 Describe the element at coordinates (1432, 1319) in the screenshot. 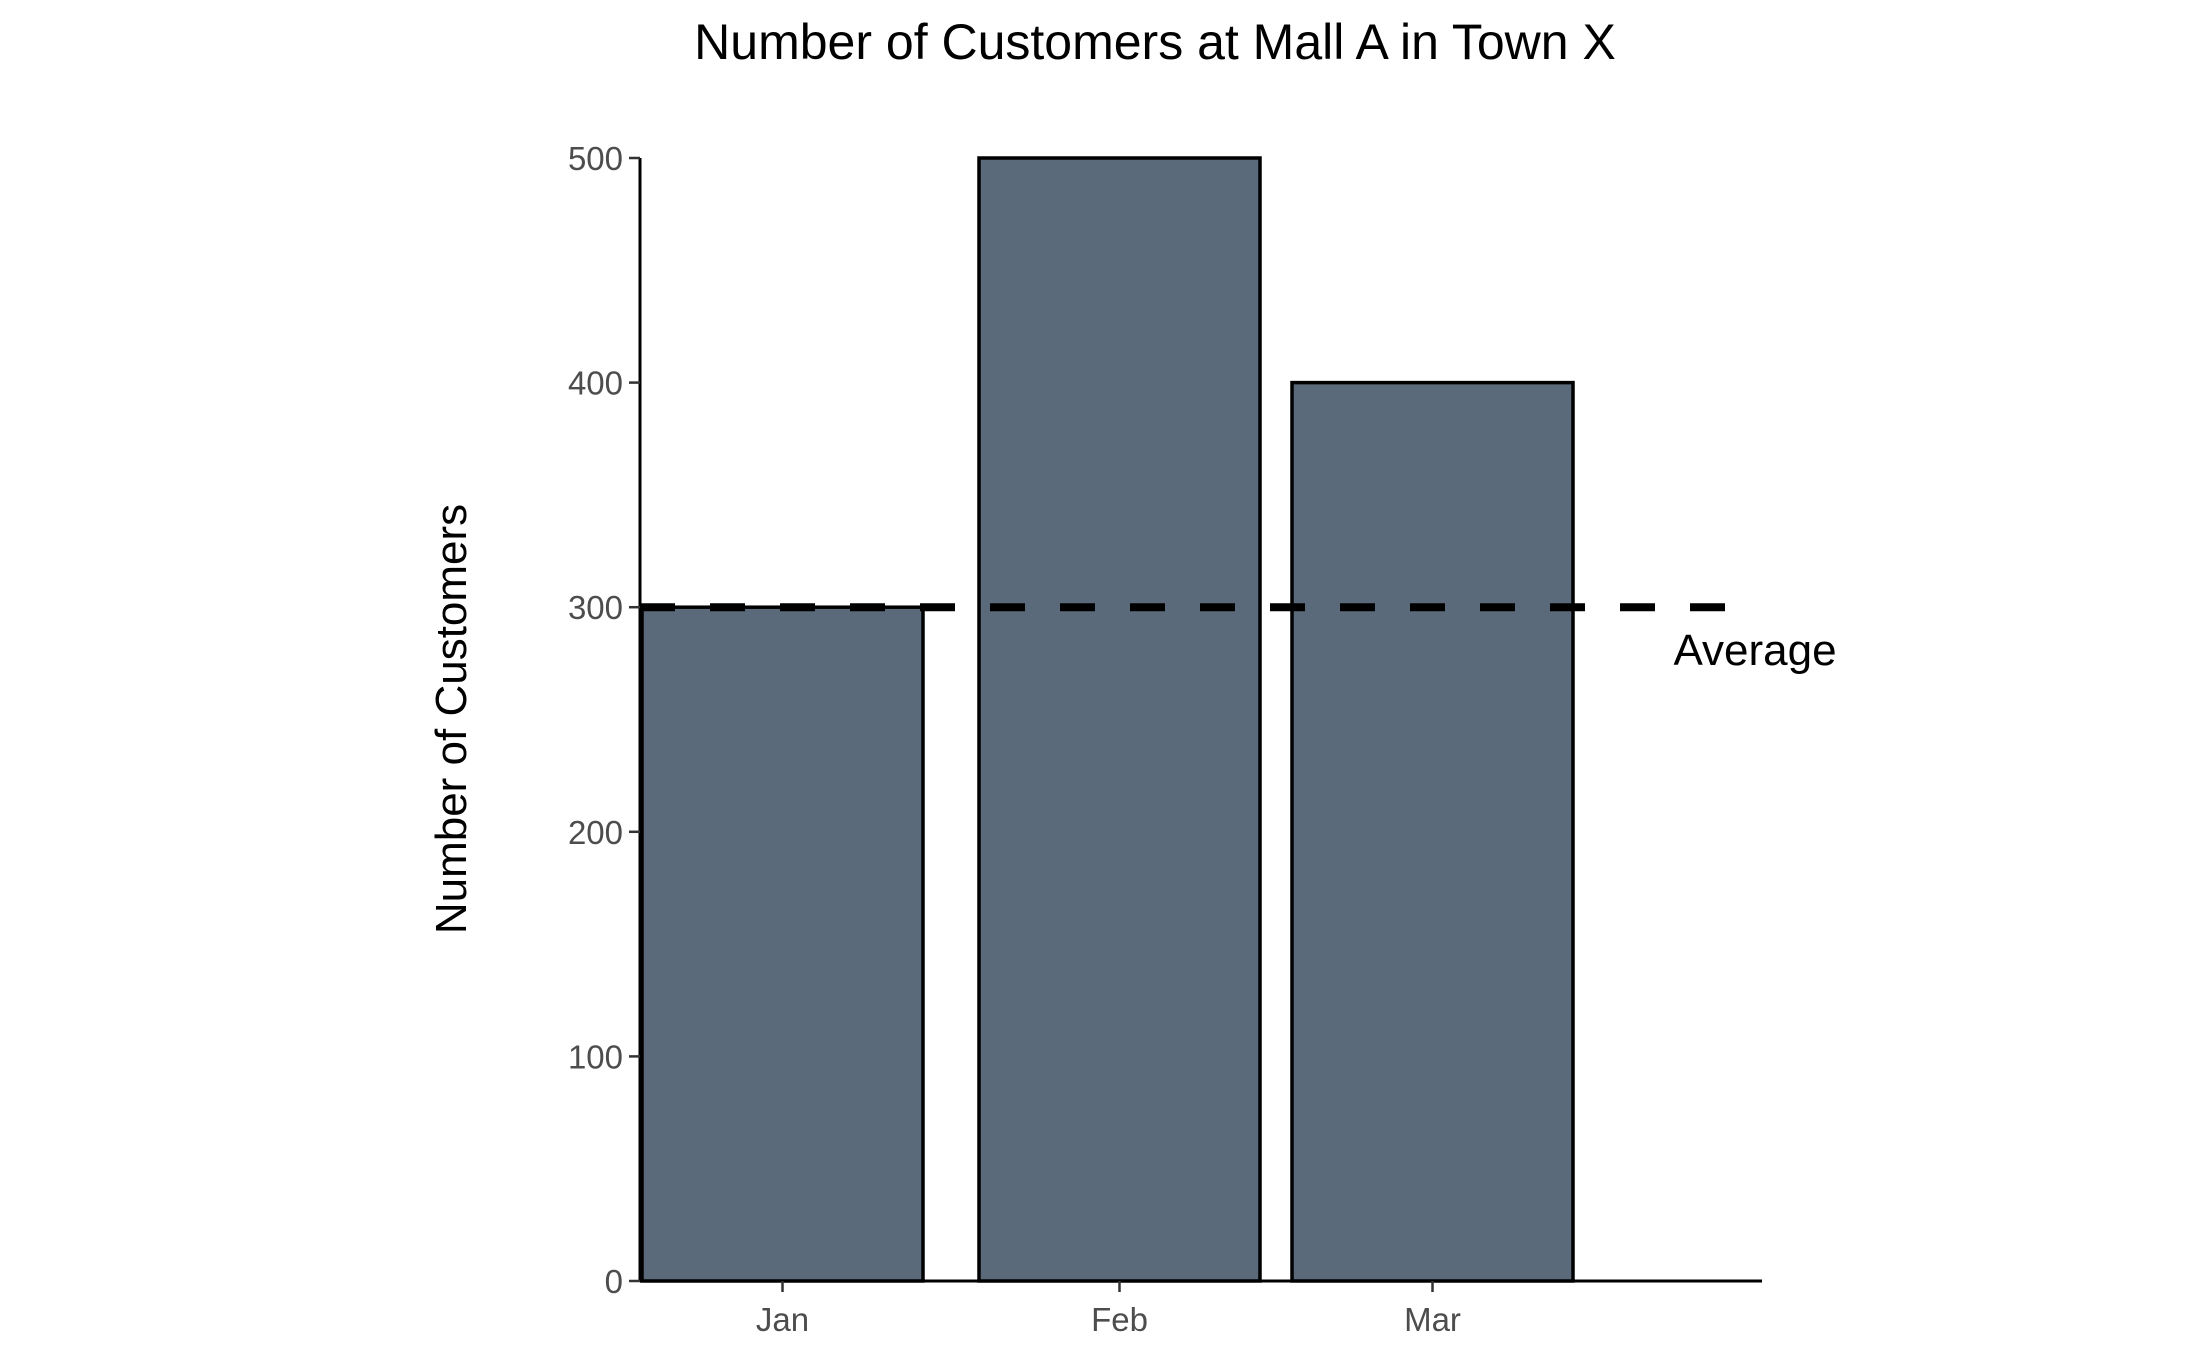

I see `x-tick-label-mar: Mar` at that location.